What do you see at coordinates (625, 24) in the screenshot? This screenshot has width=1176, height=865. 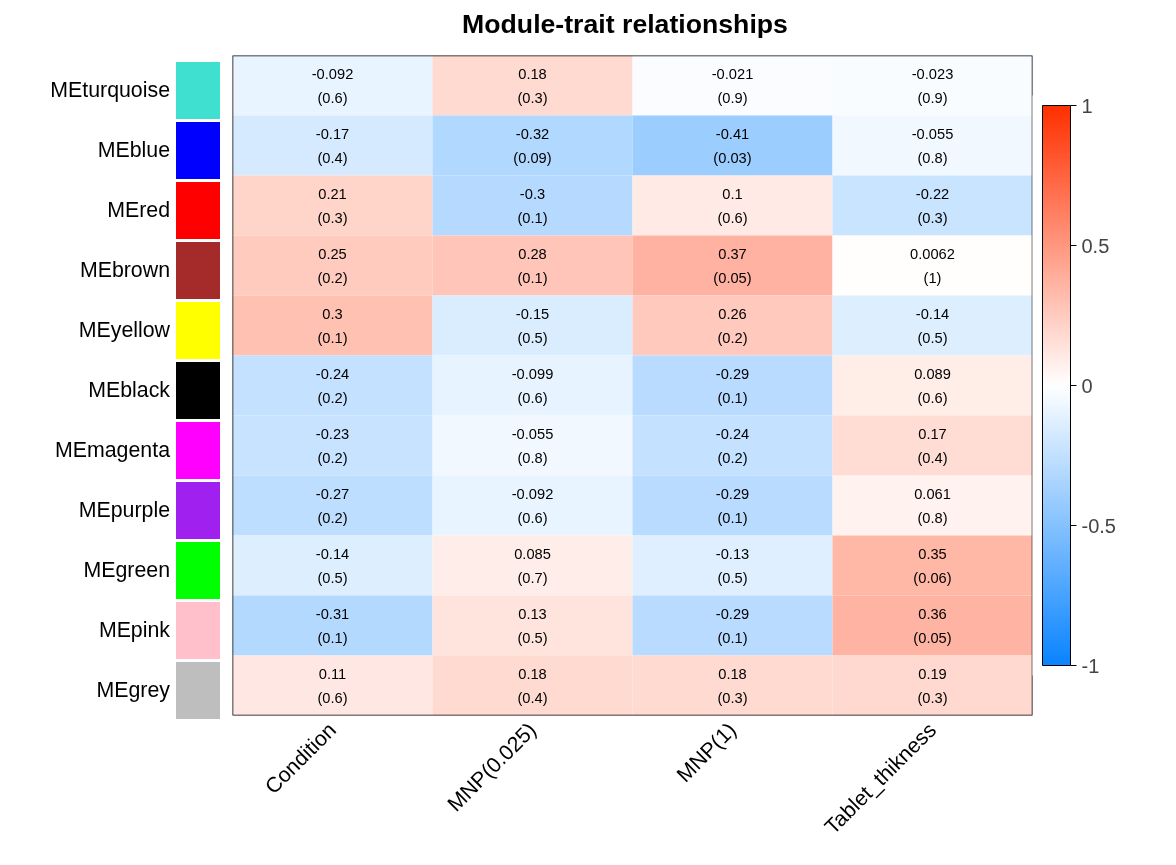 I see `chart-title: Module-trait relationships` at bounding box center [625, 24].